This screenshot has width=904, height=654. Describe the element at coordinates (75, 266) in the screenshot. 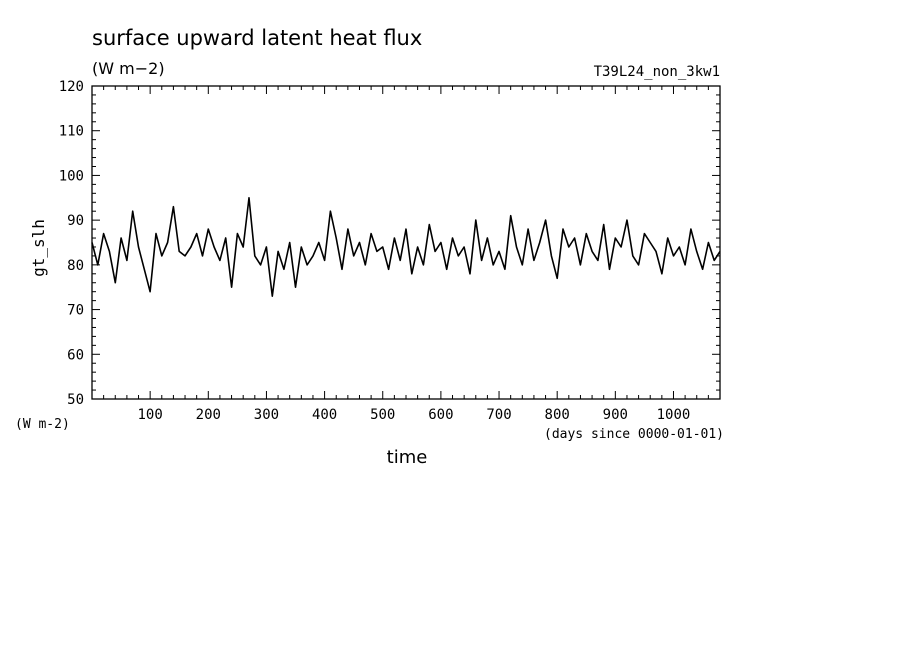

I see `y-tick-label: 80` at that location.